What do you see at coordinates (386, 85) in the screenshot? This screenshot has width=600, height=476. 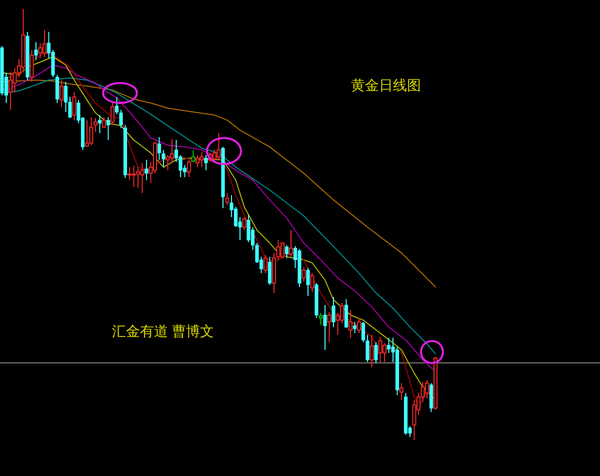 I see `title: 黄金日线图` at bounding box center [386, 85].